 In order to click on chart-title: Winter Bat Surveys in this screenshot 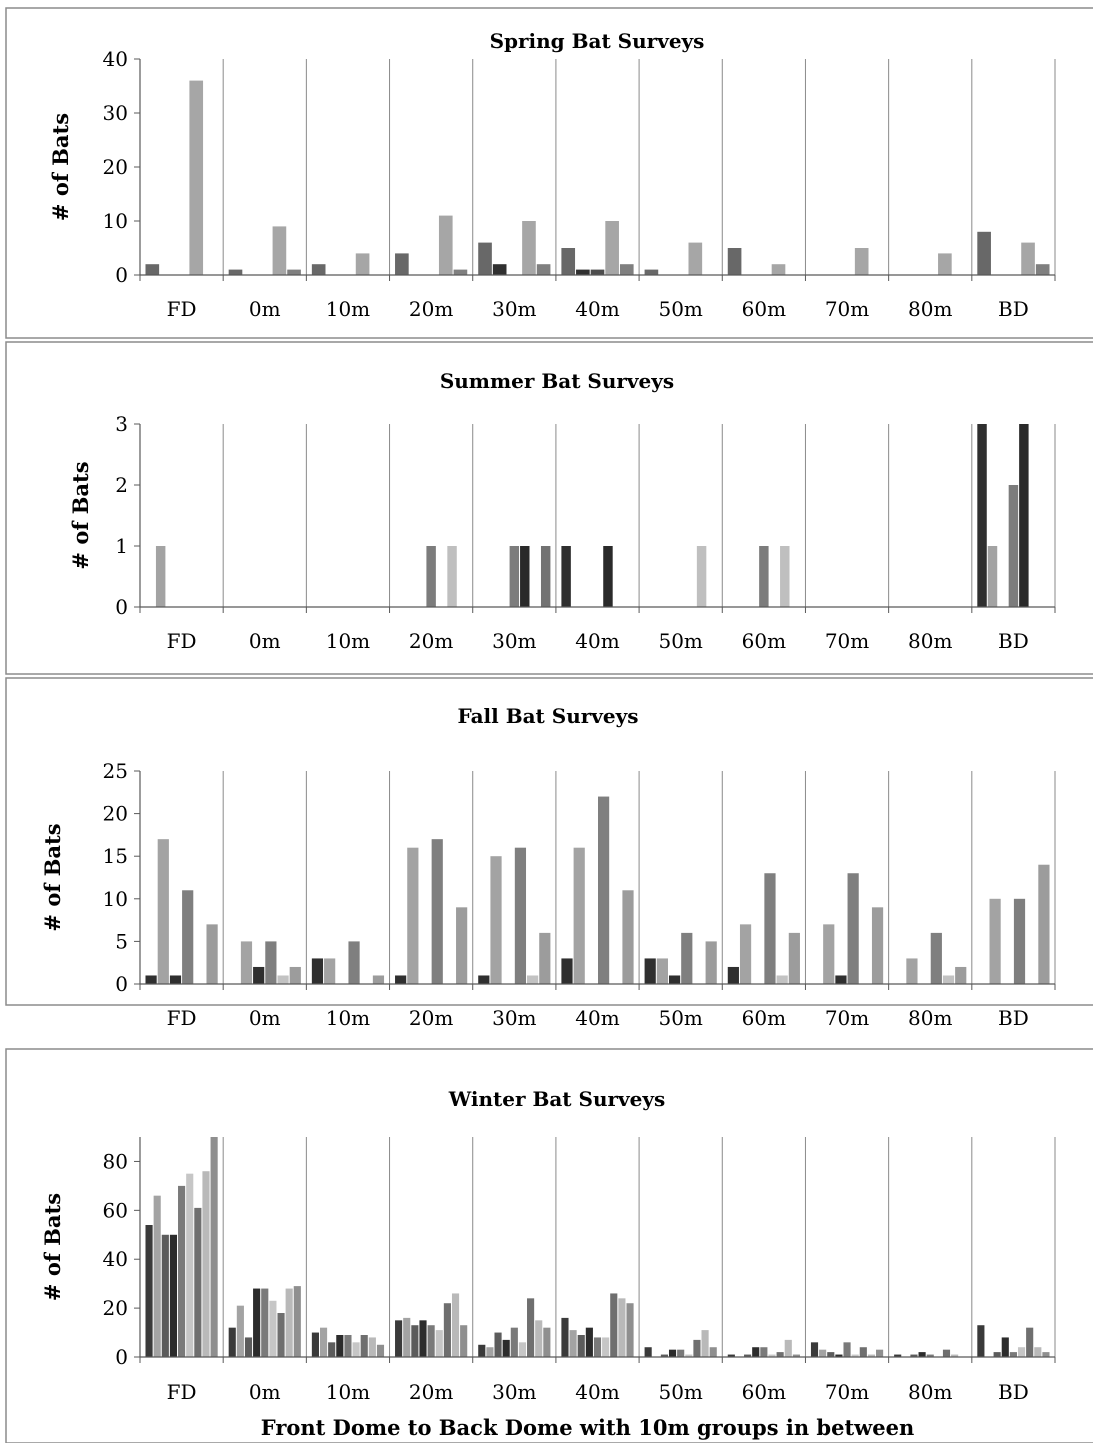, I will do `click(557, 1099)`.